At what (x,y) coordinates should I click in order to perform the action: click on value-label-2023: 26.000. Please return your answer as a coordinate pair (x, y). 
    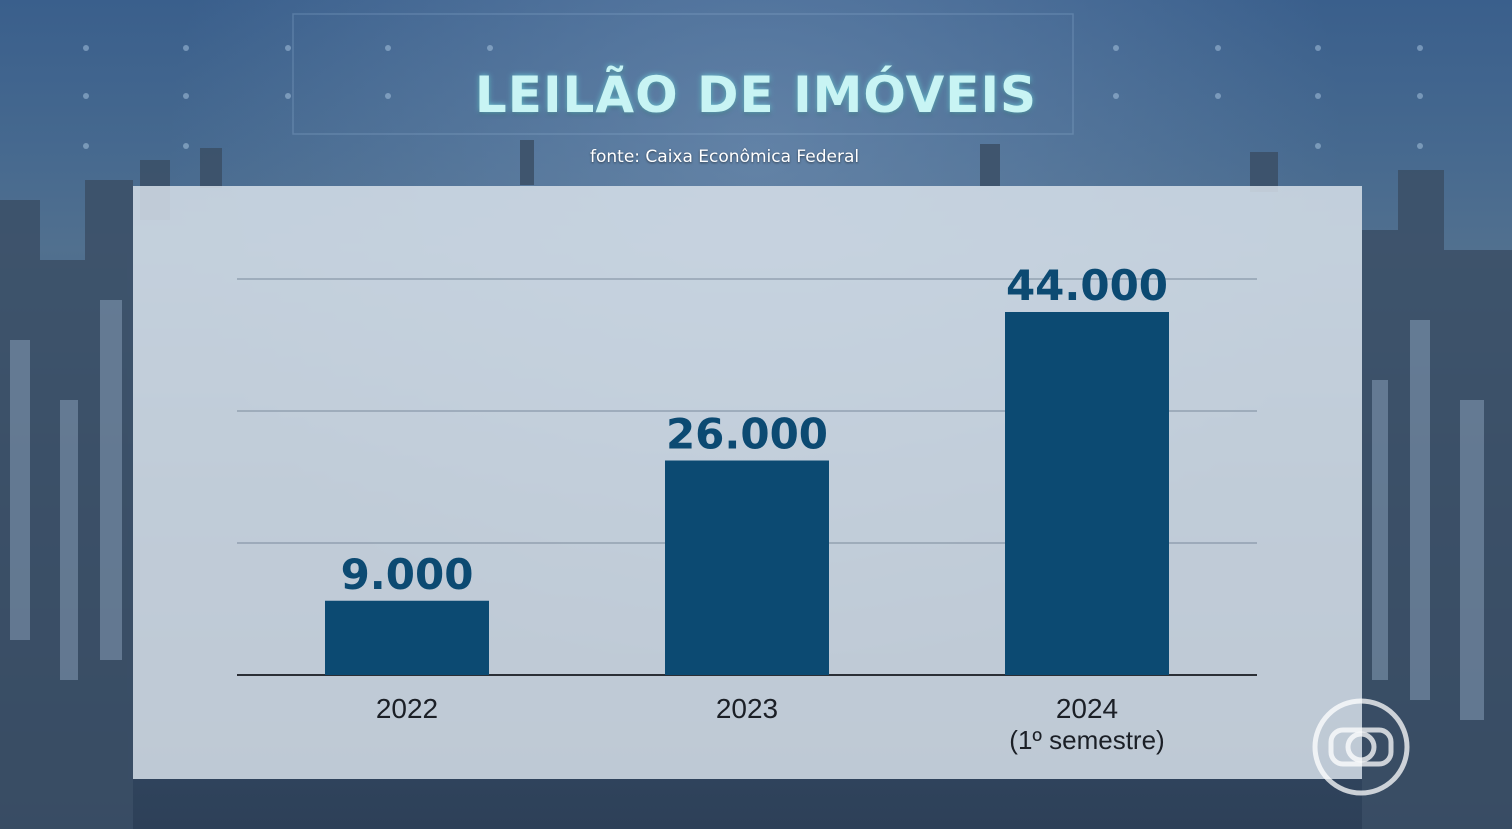
    Looking at the image, I should click on (747, 434).